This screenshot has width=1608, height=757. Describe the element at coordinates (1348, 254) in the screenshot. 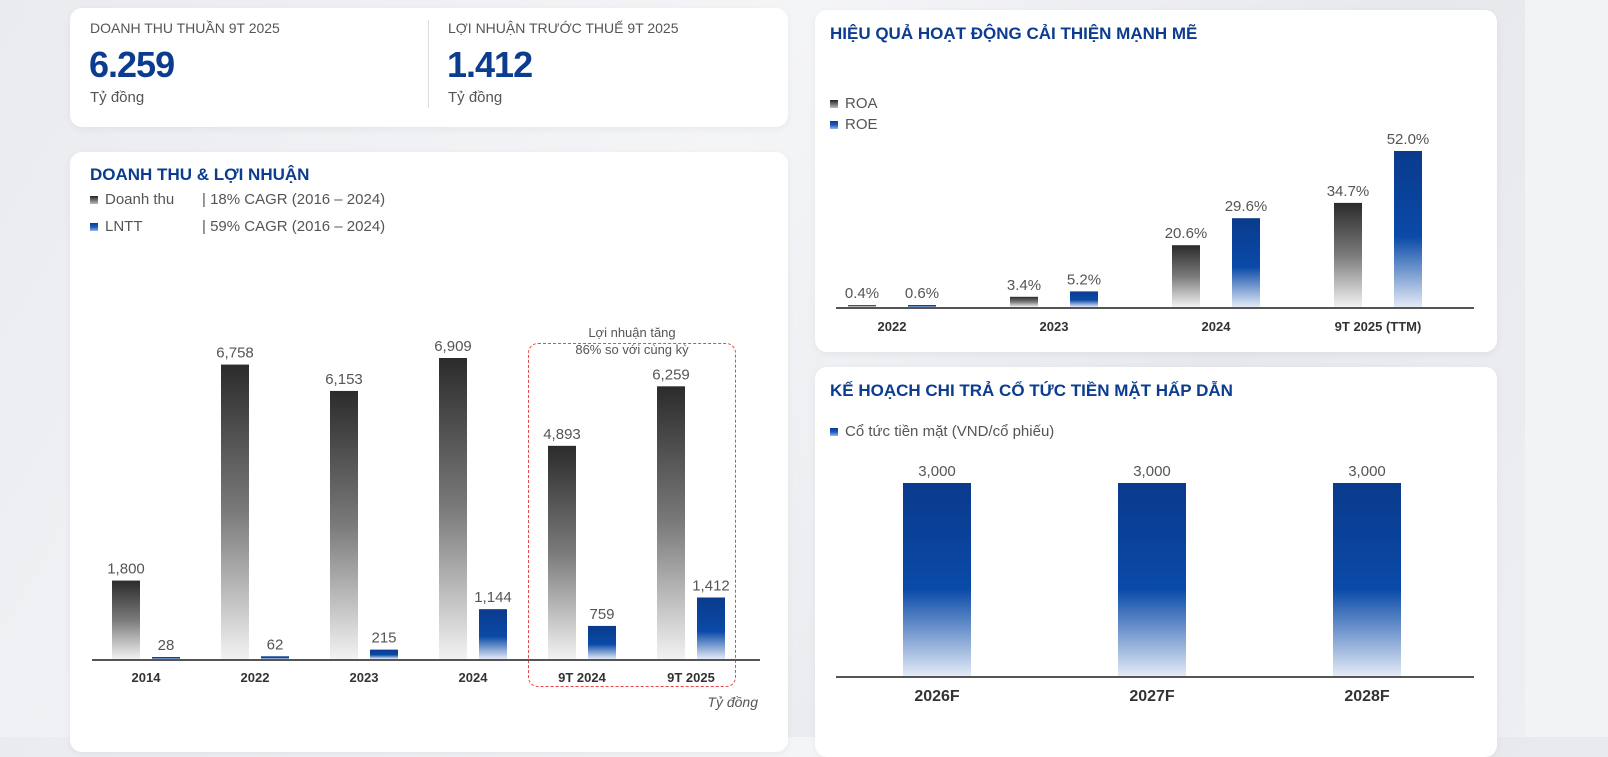

I see `bar-roa-9t-2025-ttm-` at that location.